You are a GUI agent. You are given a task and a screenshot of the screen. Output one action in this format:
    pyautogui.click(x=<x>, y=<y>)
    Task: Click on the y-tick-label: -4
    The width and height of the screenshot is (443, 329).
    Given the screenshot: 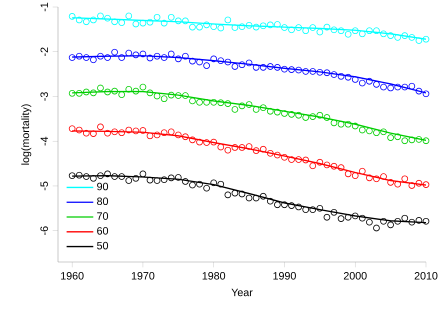 What is the action you would take?
    pyautogui.click(x=44, y=141)
    